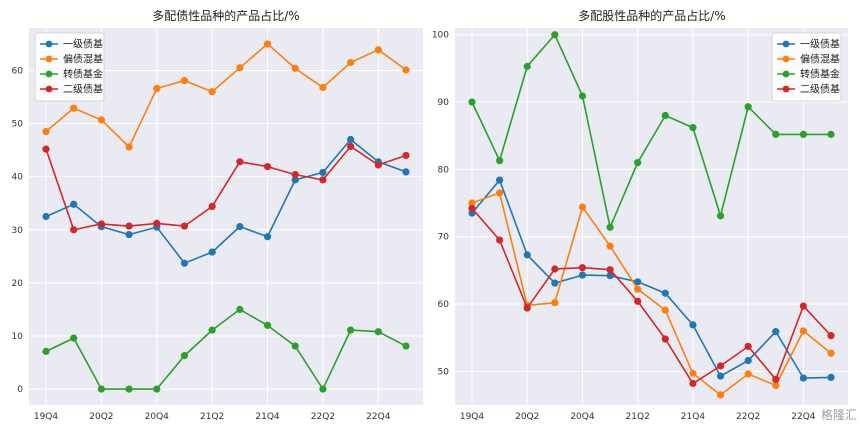  I want to click on y-tick-label: 10, so click(18, 337).